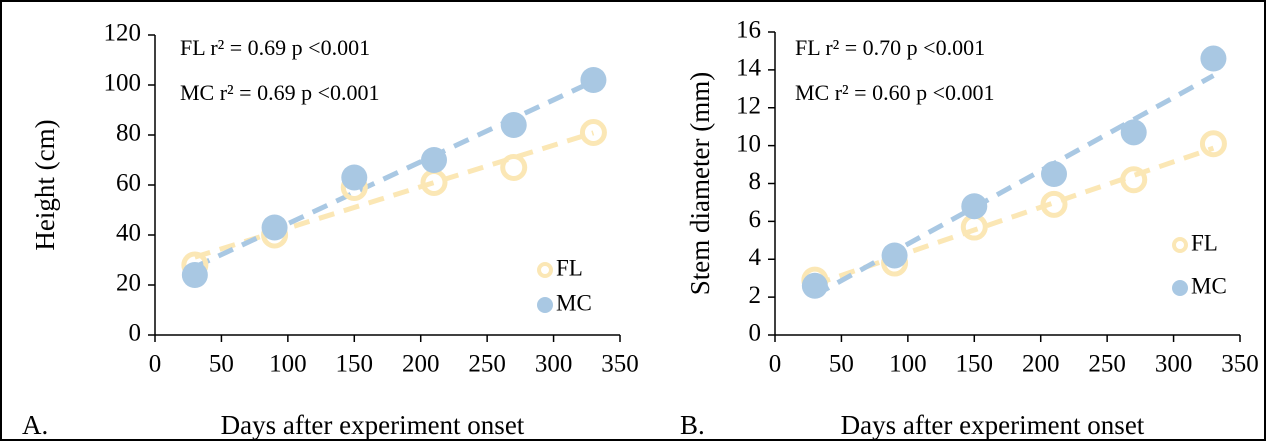  Describe the element at coordinates (755, 181) in the screenshot. I see `y-tick-label: 8` at that location.